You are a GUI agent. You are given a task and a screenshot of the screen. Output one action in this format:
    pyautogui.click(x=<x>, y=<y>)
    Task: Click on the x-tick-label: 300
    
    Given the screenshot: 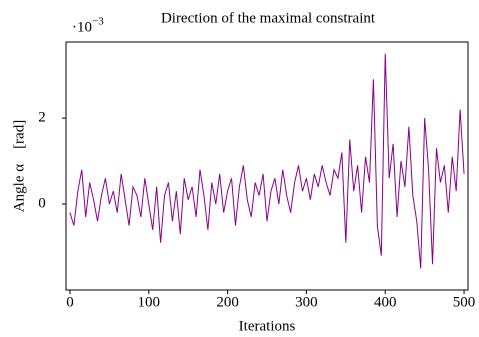 What is the action you would take?
    pyautogui.click(x=306, y=302)
    